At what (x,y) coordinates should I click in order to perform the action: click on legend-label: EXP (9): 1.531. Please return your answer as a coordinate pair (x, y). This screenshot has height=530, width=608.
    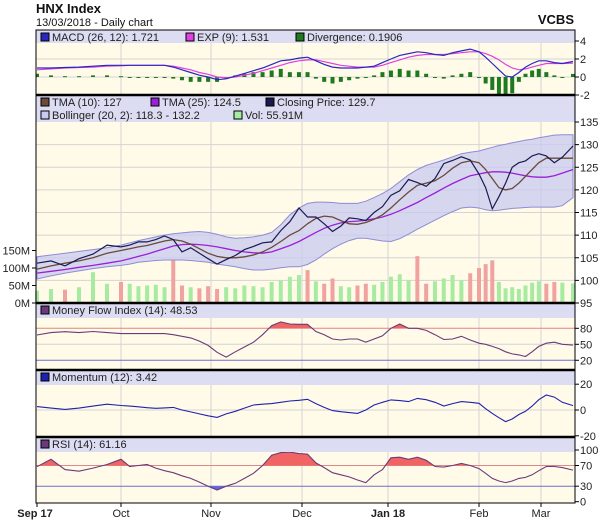
    Looking at the image, I should click on (233, 38).